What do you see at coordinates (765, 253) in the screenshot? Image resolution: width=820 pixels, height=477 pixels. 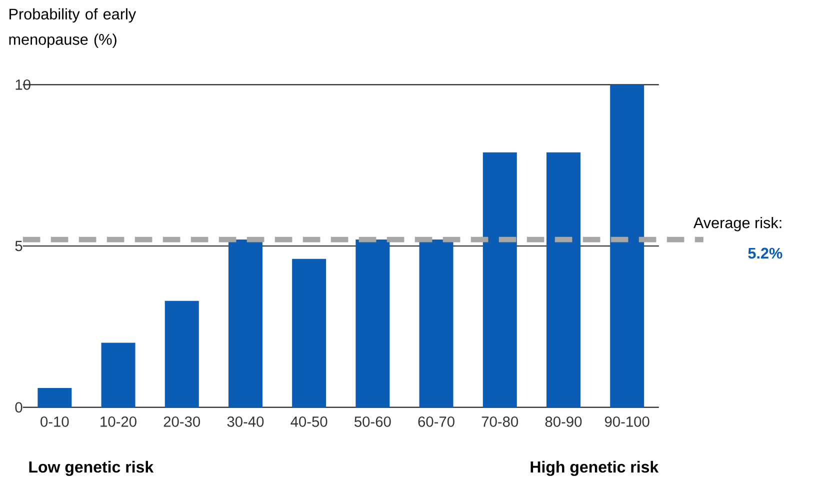 I see `text: 5.2%` at bounding box center [765, 253].